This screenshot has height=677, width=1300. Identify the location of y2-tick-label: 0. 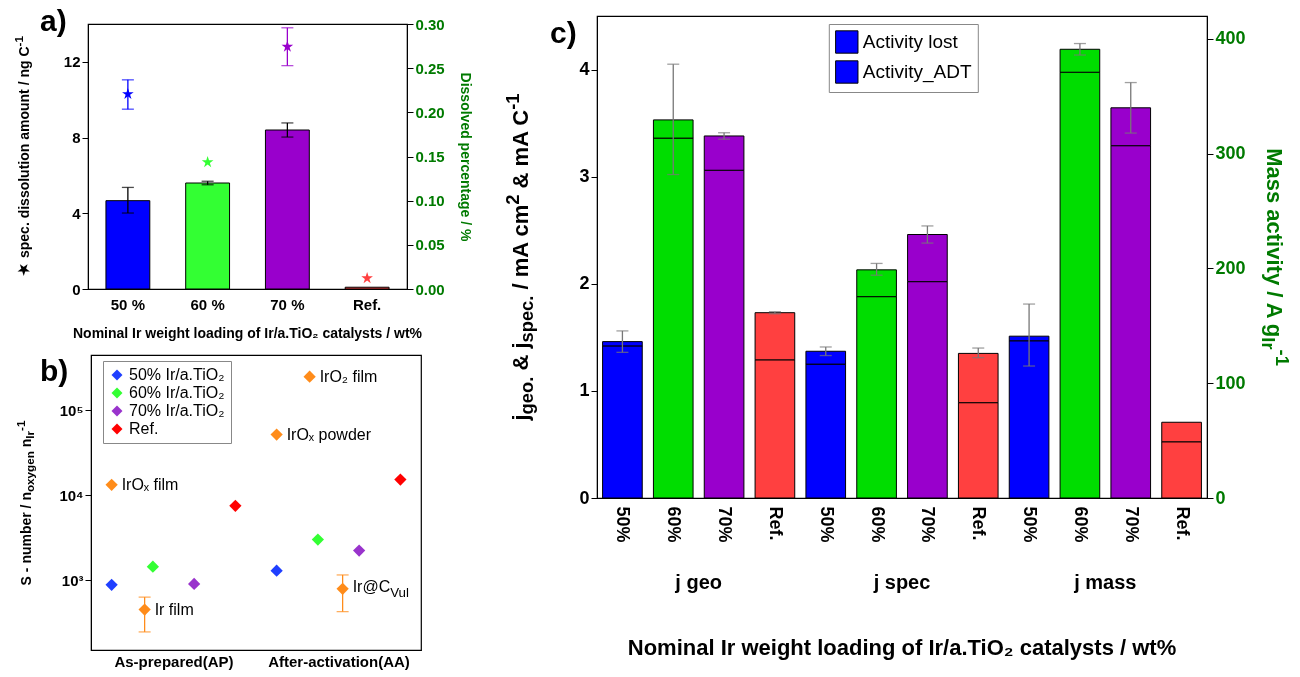
(1220, 497).